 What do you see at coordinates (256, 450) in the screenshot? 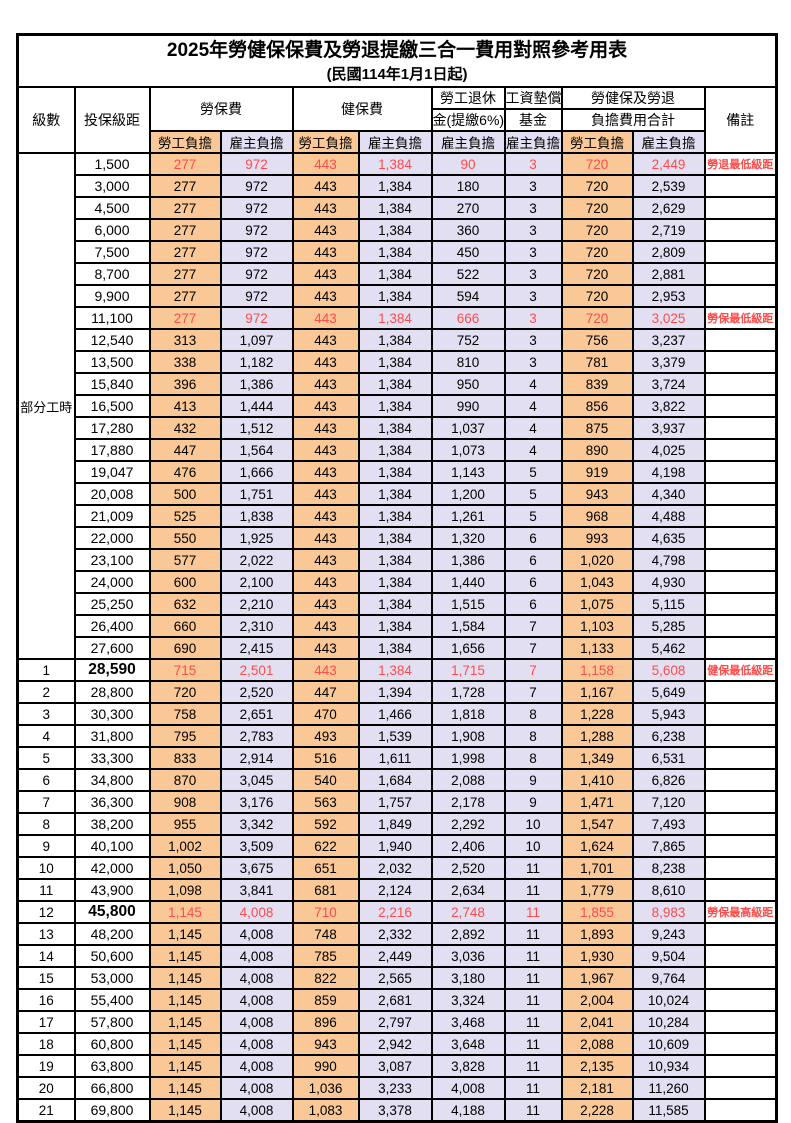
I see `labor-employer-cell: 1,564` at bounding box center [256, 450].